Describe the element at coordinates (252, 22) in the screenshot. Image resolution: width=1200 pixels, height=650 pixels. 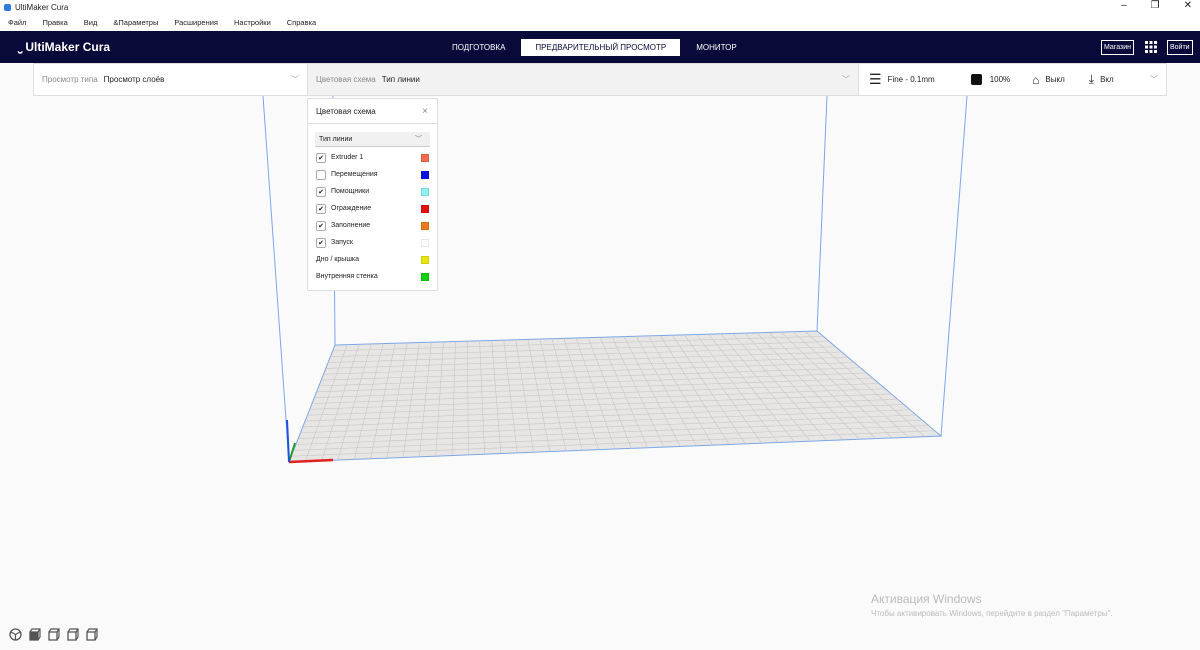
I see `menu-item: Настройки` at that location.